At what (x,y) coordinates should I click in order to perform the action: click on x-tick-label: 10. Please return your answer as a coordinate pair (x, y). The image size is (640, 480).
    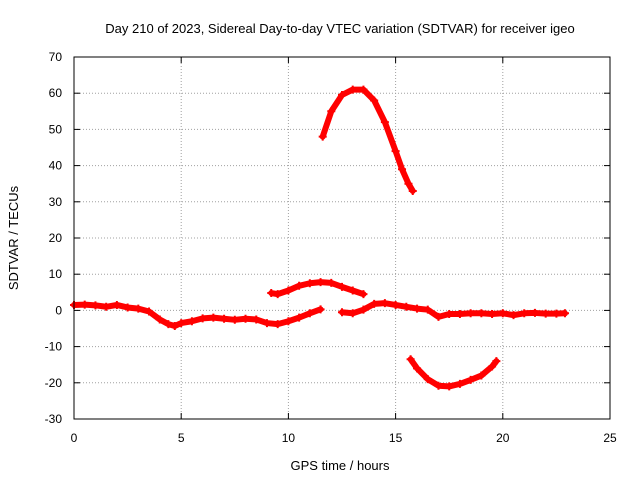
    Looking at the image, I should click on (289, 438).